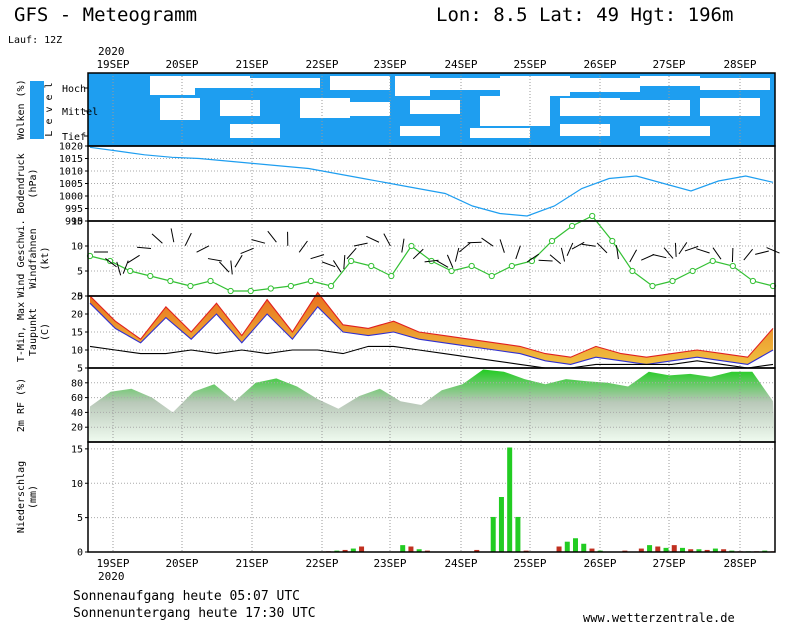 This screenshot has width=800, height=625. What do you see at coordinates (105, 15) in the screenshot?
I see `model-title: GFS - Meteogramm` at bounding box center [105, 15].